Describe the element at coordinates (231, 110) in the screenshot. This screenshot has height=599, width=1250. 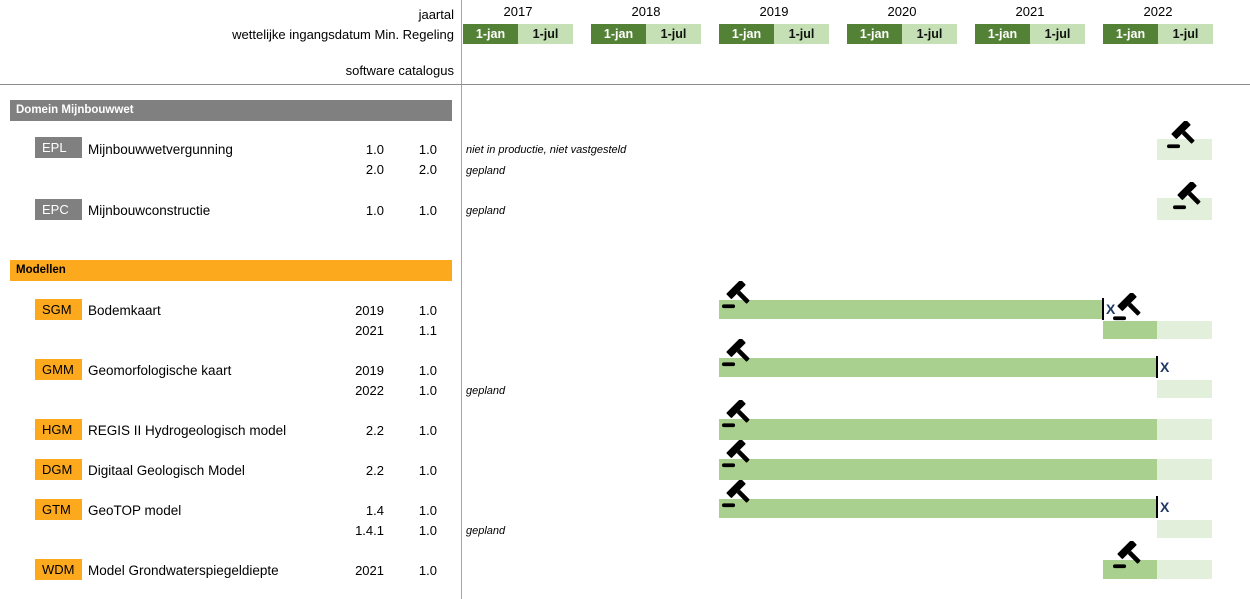
I see `section-header-mijnbouwwet: Domein Mijnbouwwet` at that location.